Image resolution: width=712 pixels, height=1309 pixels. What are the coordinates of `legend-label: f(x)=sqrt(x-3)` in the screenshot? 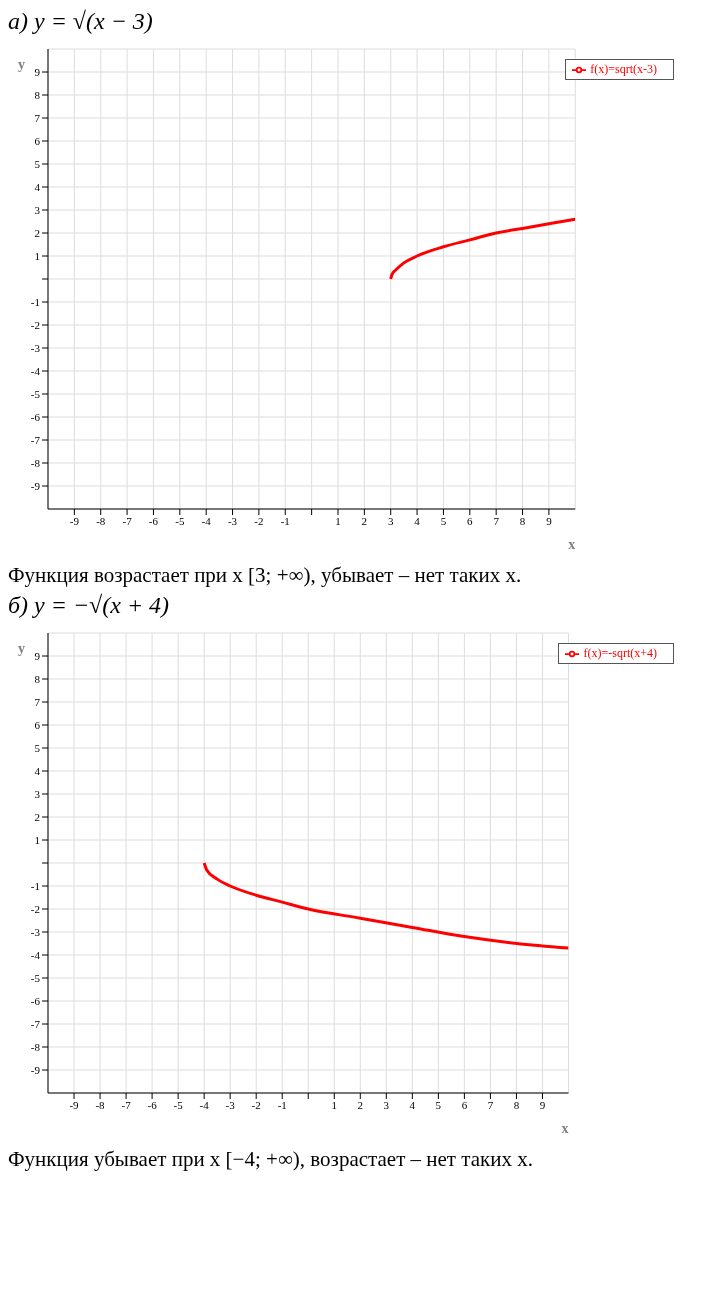 It's located at (623, 69).